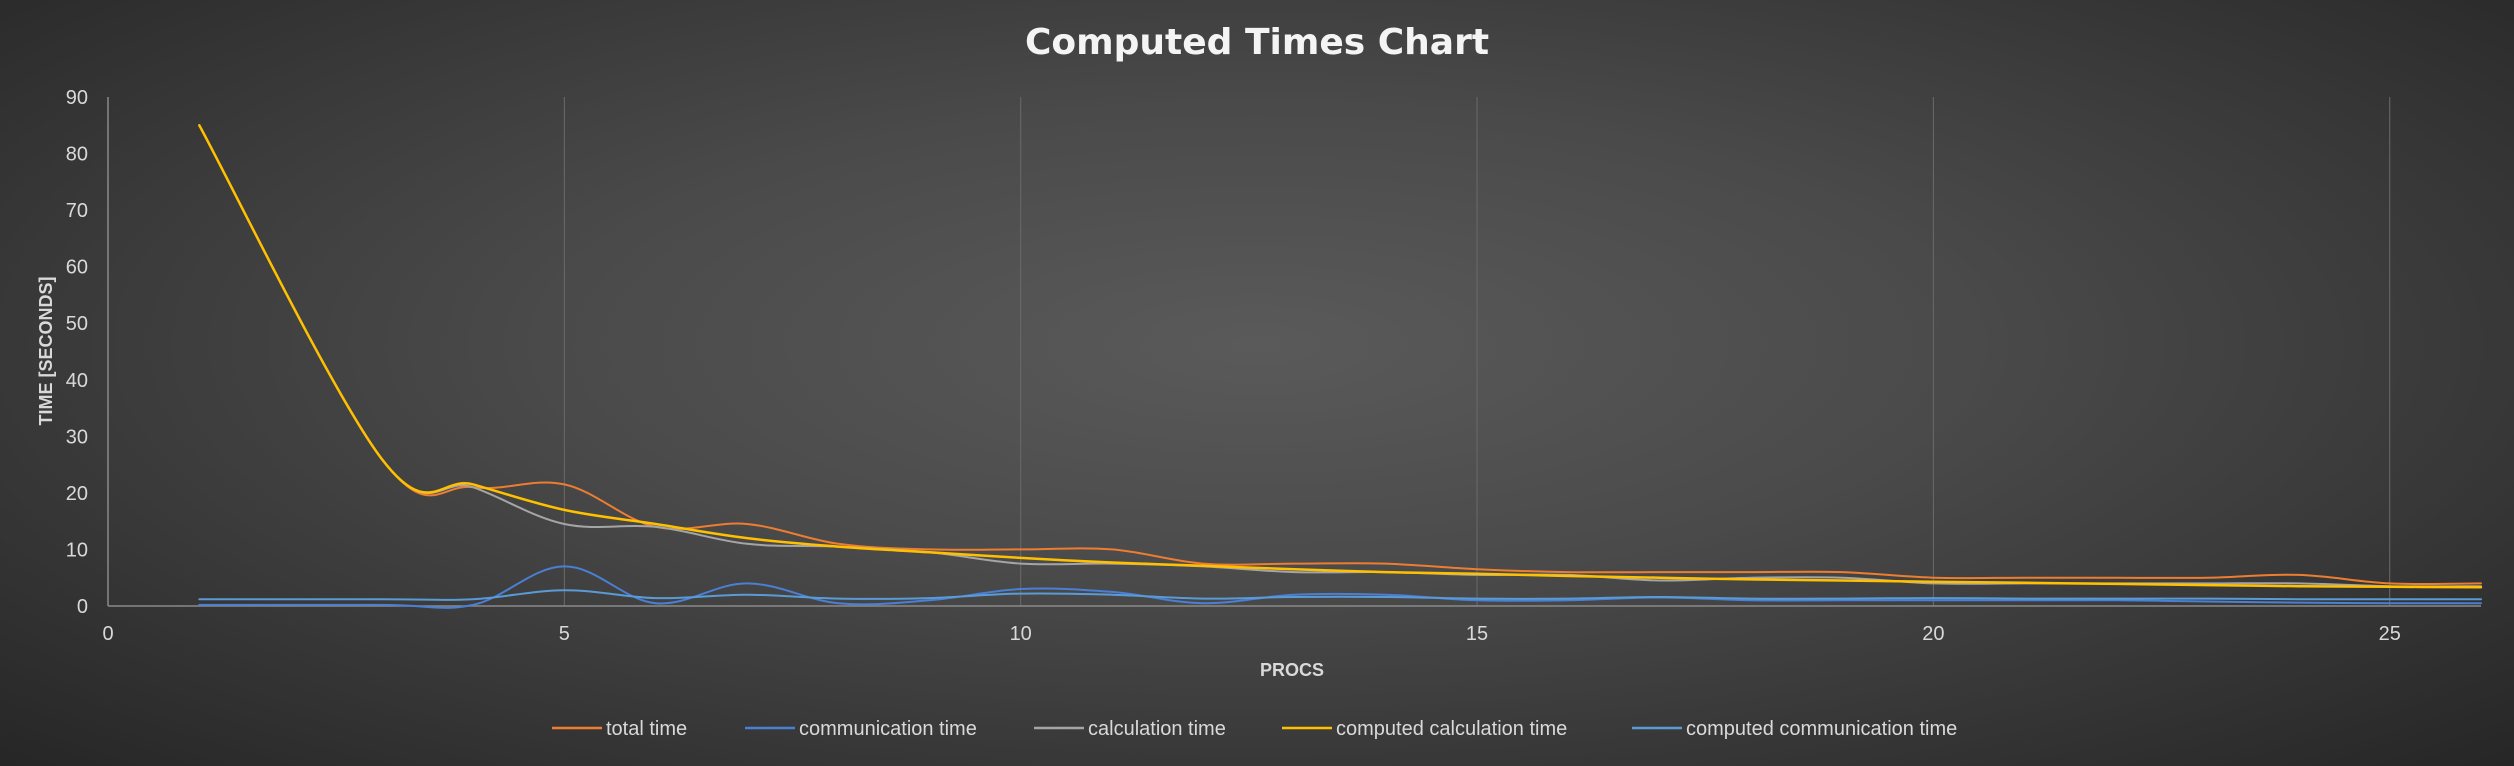 The height and width of the screenshot is (766, 2514). What do you see at coordinates (77, 437) in the screenshot?
I see `y-tick-label: 30` at bounding box center [77, 437].